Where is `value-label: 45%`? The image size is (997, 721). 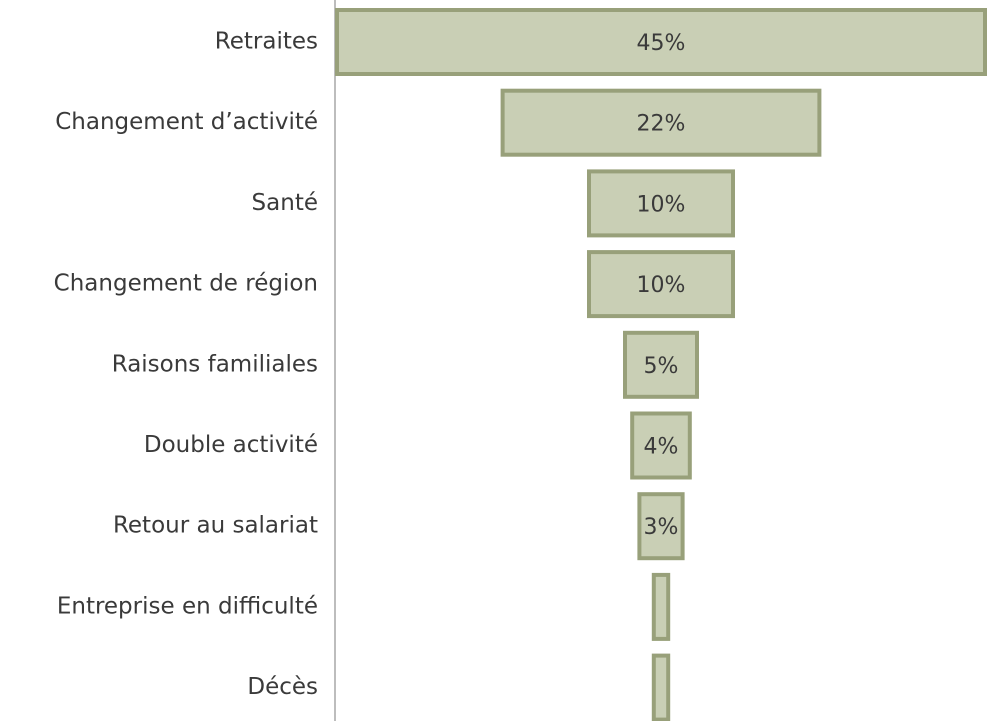
value-label: 45% is located at coordinates (661, 43).